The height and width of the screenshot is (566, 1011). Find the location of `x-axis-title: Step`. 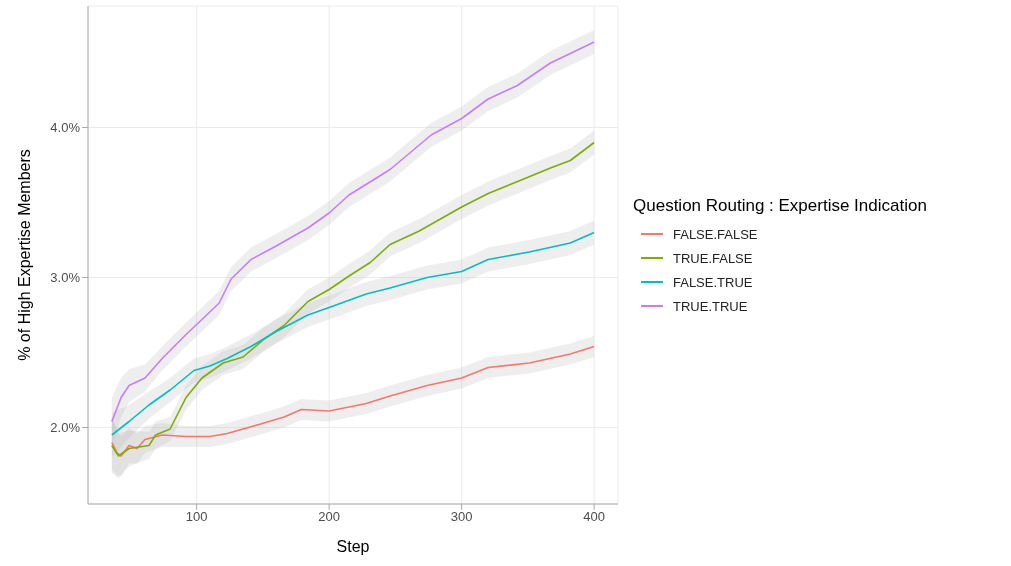

x-axis-title: Step is located at coordinates (353, 546).